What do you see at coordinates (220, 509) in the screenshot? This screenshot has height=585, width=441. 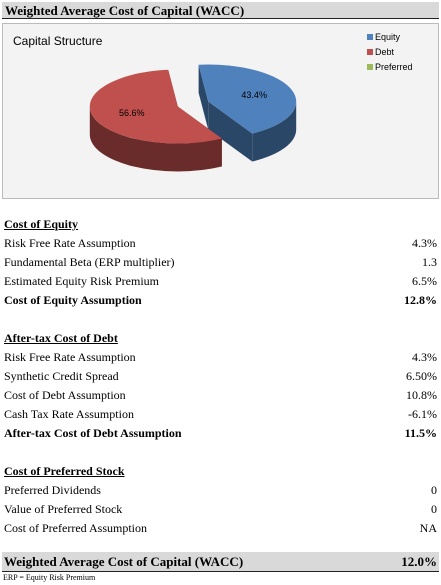 I see `table-row: Value of Preferred Stock 0` at bounding box center [220, 509].